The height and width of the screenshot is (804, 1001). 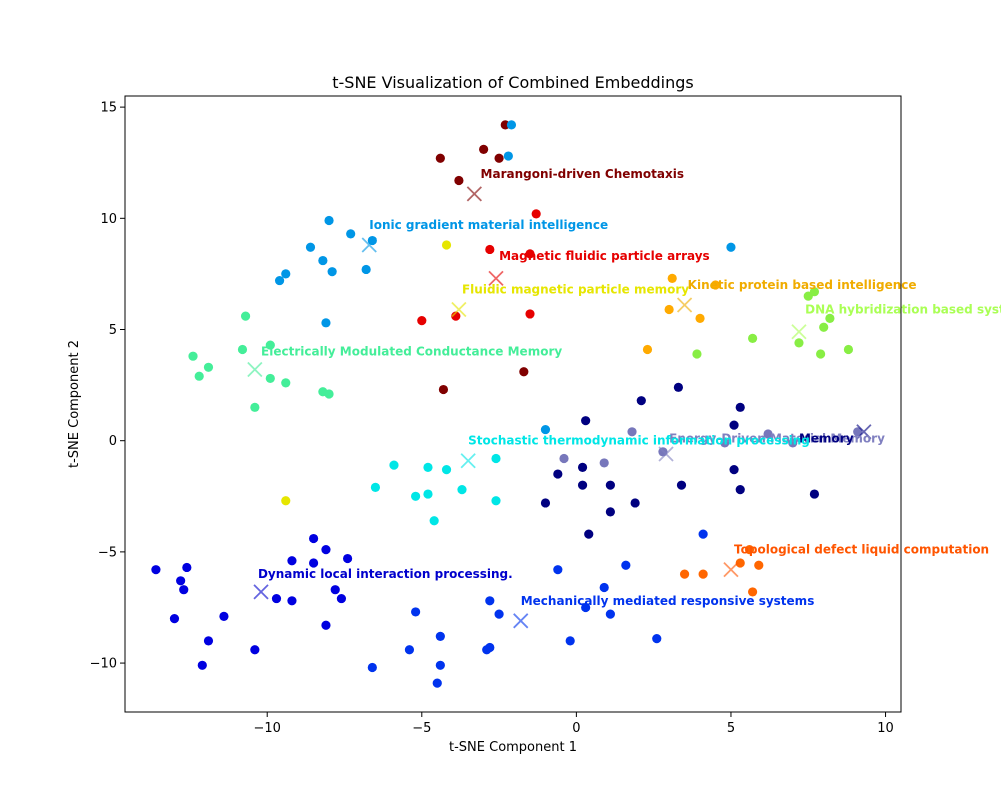 I want to click on cluster-label: Energy-Driven Material Memory, so click(x=777, y=438).